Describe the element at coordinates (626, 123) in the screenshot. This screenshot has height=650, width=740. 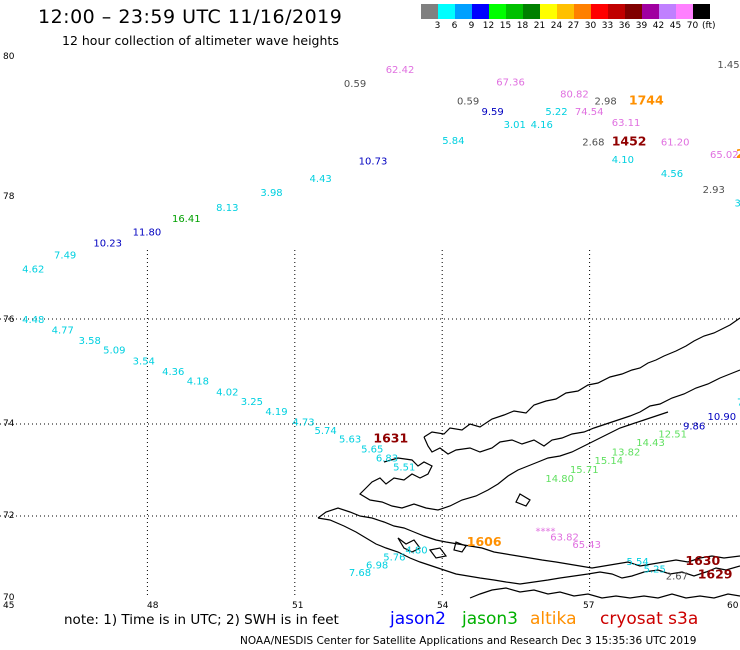
I see `wave-height-label: 63.11` at that location.